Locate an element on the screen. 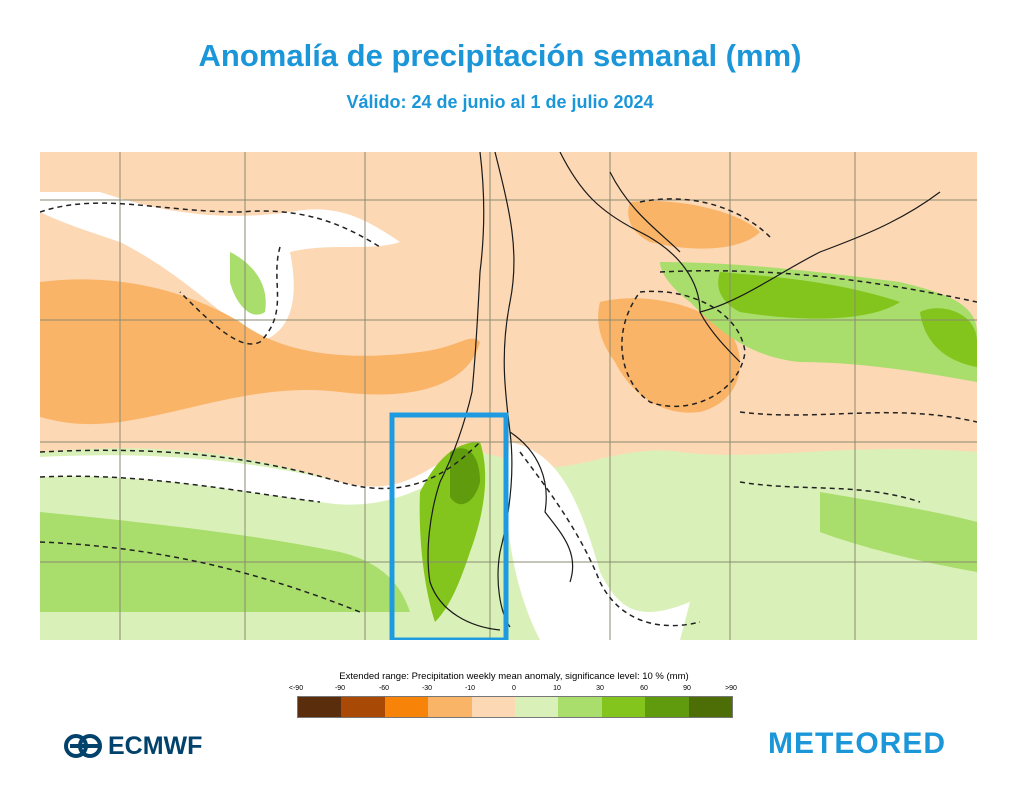 The image size is (1024, 798). legend-tick: 90 is located at coordinates (687, 688).